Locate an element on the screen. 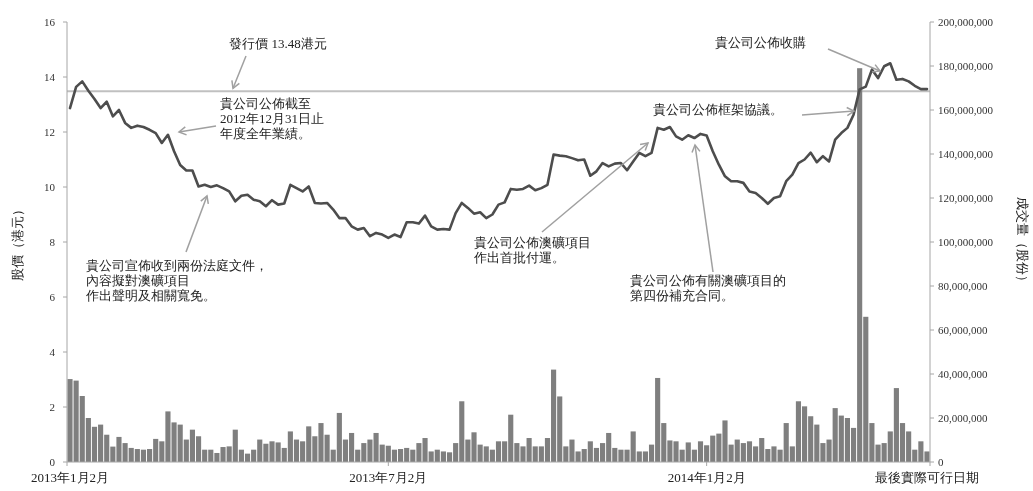 This screenshot has width=1033, height=491. y-tick-label: 8 is located at coordinates (52, 242).